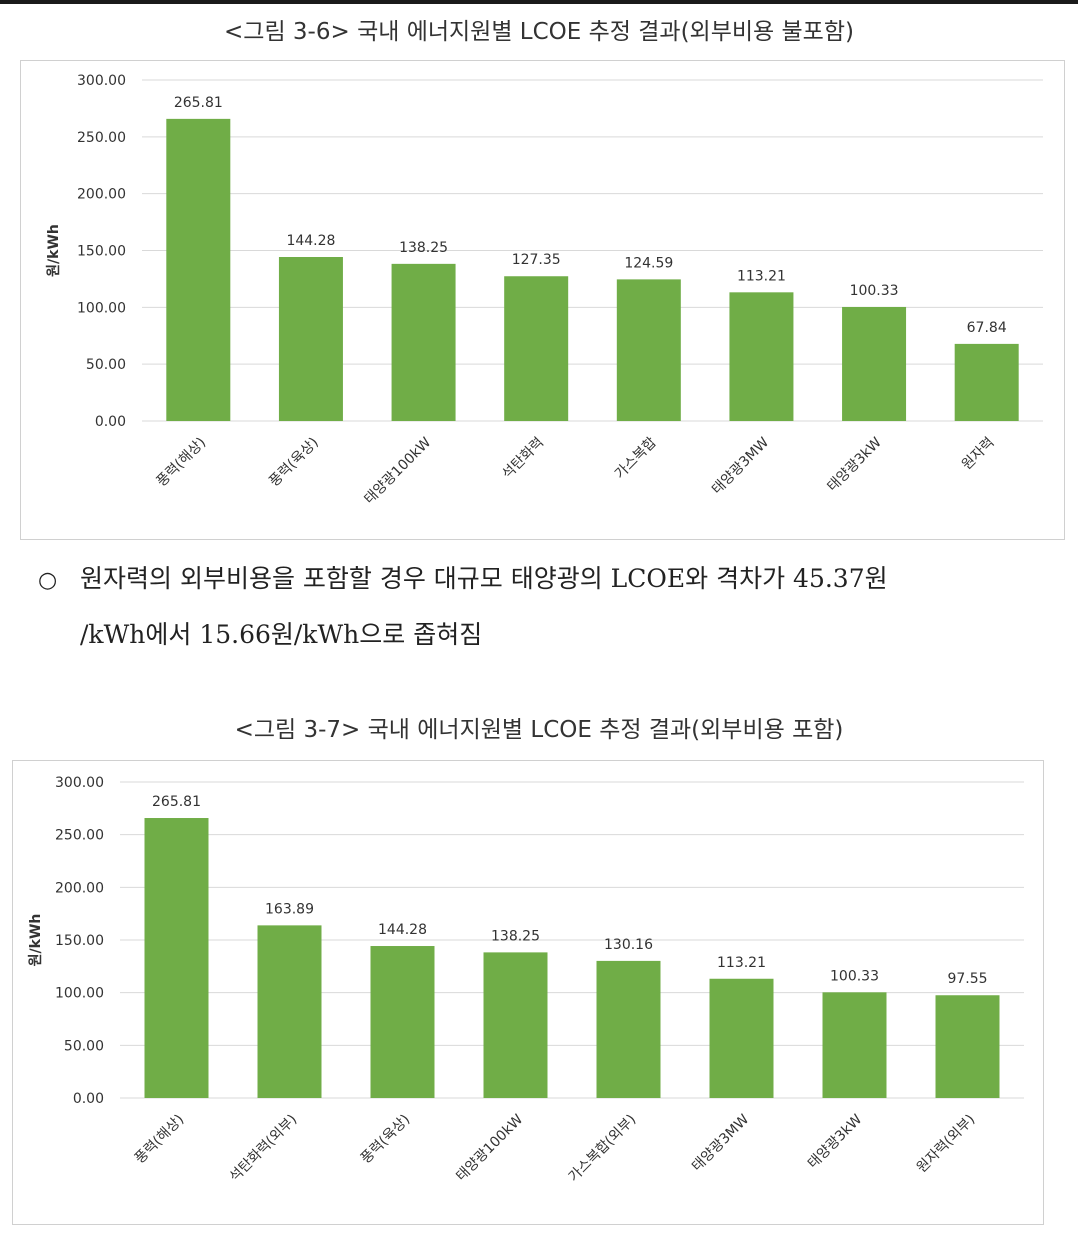 The image size is (1078, 1257). What do you see at coordinates (967, 979) in the screenshot?
I see `data-label: 97.55` at bounding box center [967, 979].